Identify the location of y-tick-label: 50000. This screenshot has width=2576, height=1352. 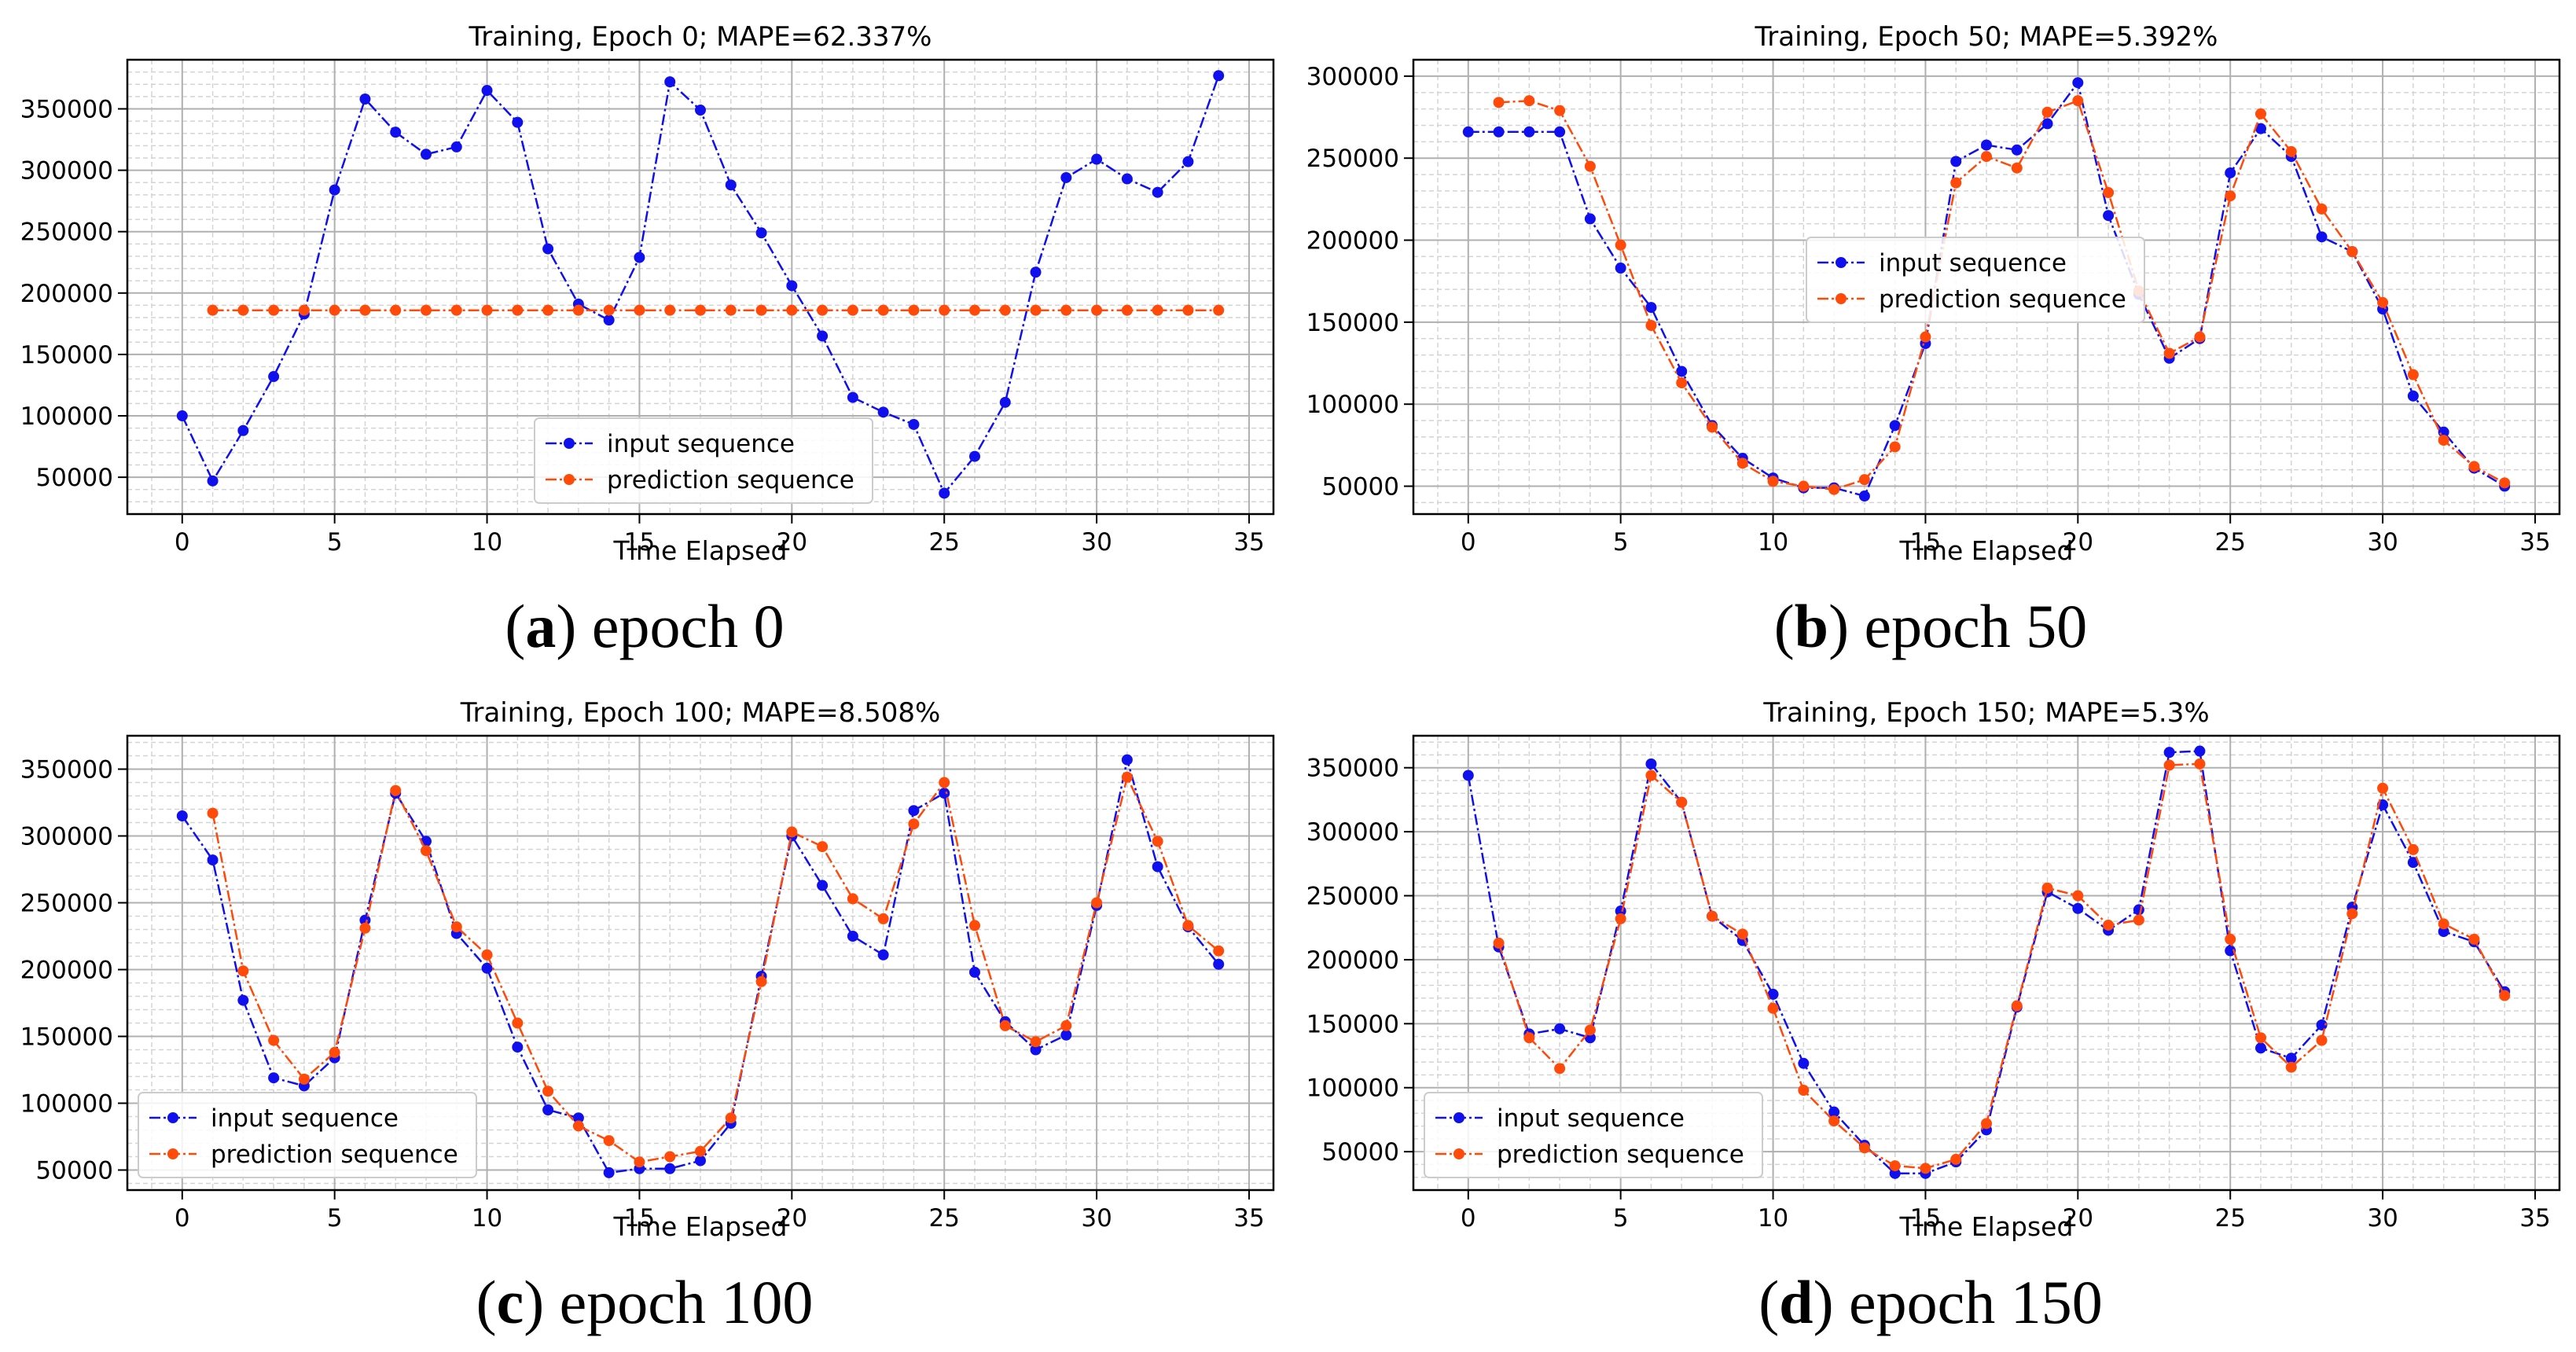
(74, 478).